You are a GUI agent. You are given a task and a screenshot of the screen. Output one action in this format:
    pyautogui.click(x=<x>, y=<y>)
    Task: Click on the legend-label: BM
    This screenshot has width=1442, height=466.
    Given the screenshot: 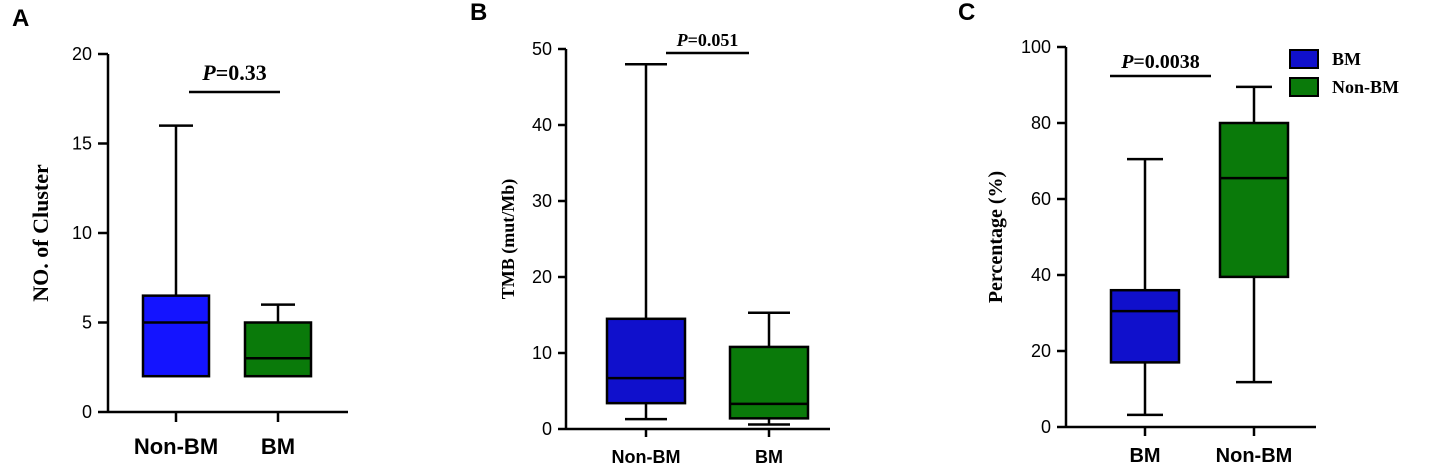 What is the action you would take?
    pyautogui.click(x=1346, y=59)
    